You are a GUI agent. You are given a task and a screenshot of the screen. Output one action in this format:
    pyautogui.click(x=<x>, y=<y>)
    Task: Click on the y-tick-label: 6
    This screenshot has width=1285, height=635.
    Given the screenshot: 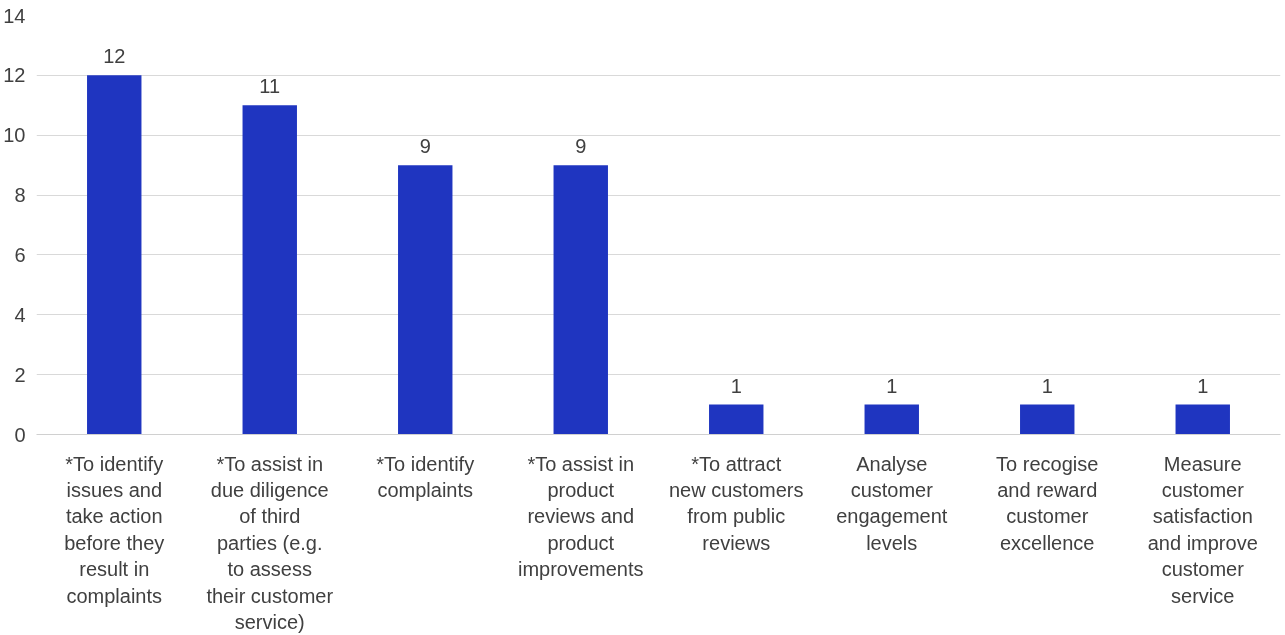 What is the action you would take?
    pyautogui.click(x=20, y=254)
    